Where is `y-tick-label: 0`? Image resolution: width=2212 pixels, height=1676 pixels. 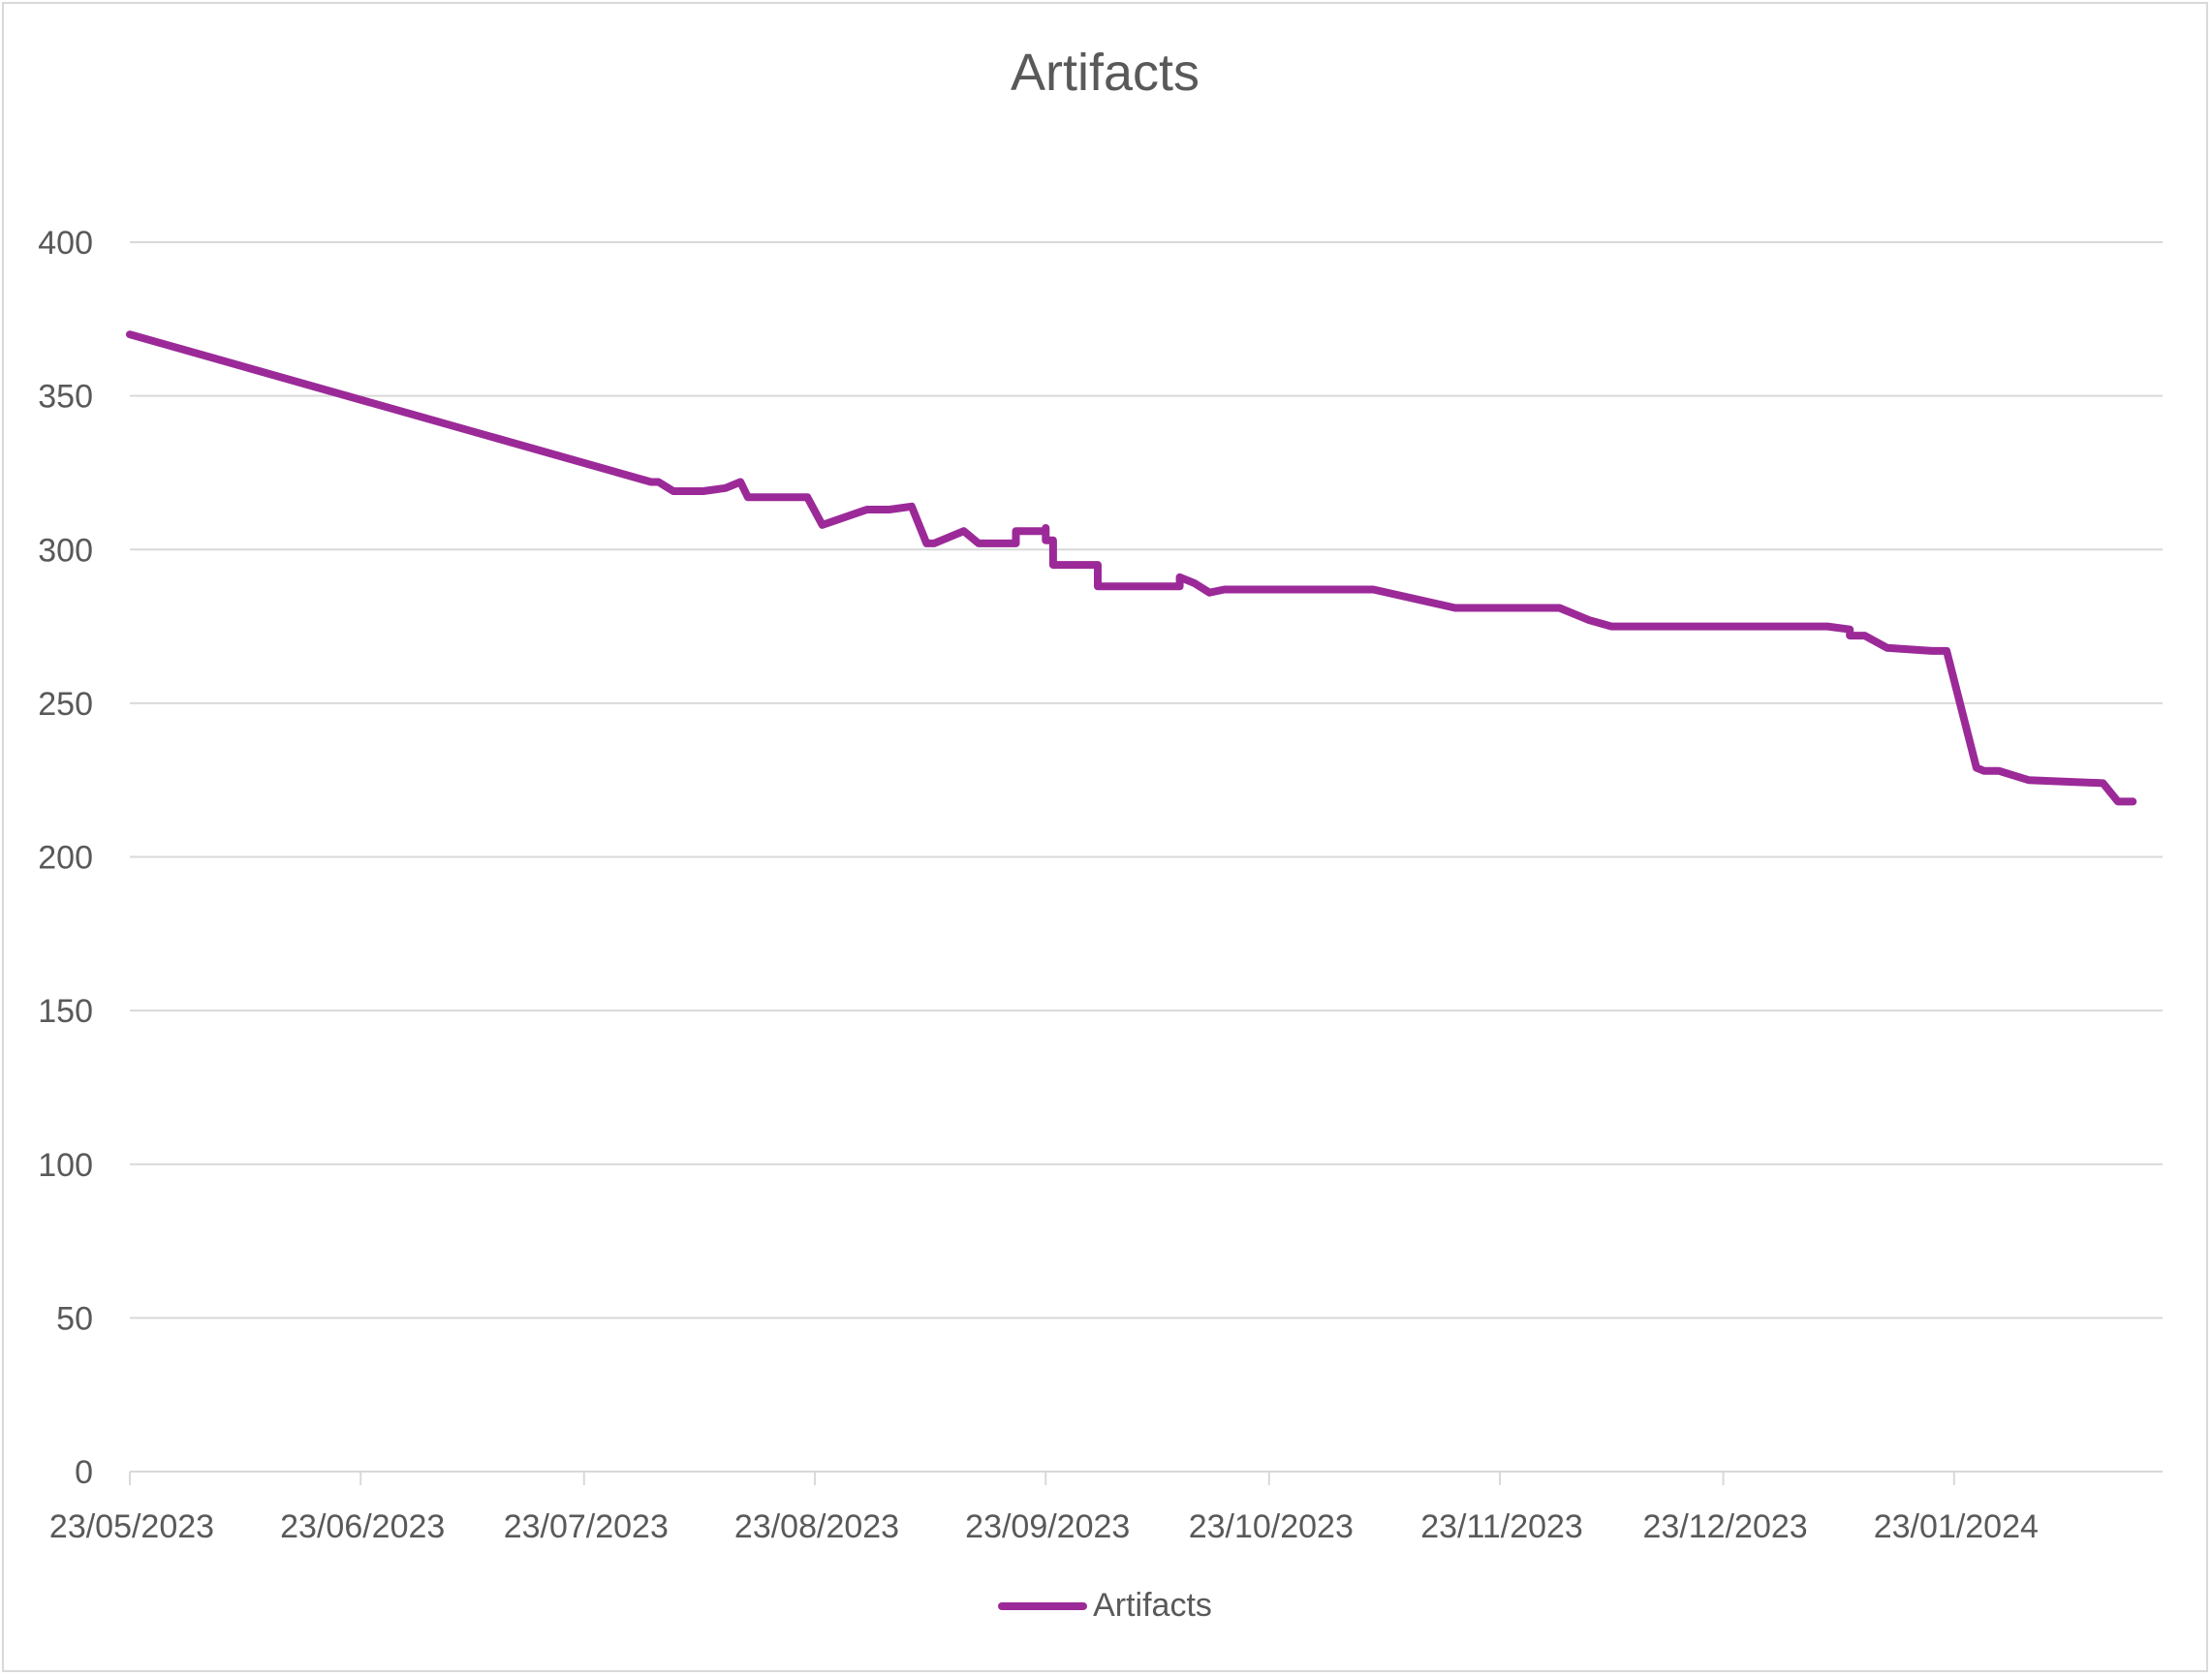
y-tick-label: 0 is located at coordinates (84, 1472).